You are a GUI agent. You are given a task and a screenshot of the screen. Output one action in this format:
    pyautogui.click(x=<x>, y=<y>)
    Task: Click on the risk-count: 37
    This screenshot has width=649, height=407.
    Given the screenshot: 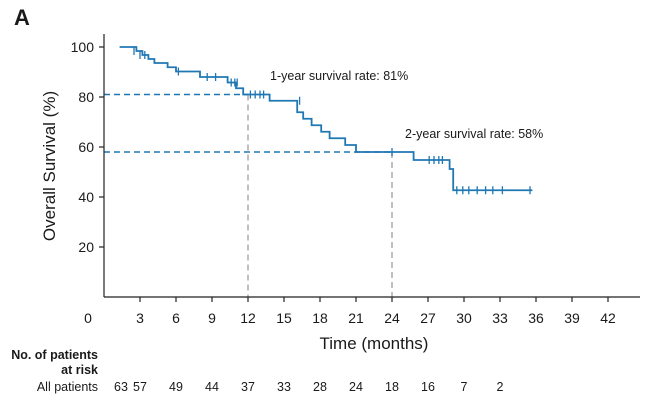 What is the action you would take?
    pyautogui.click(x=248, y=387)
    